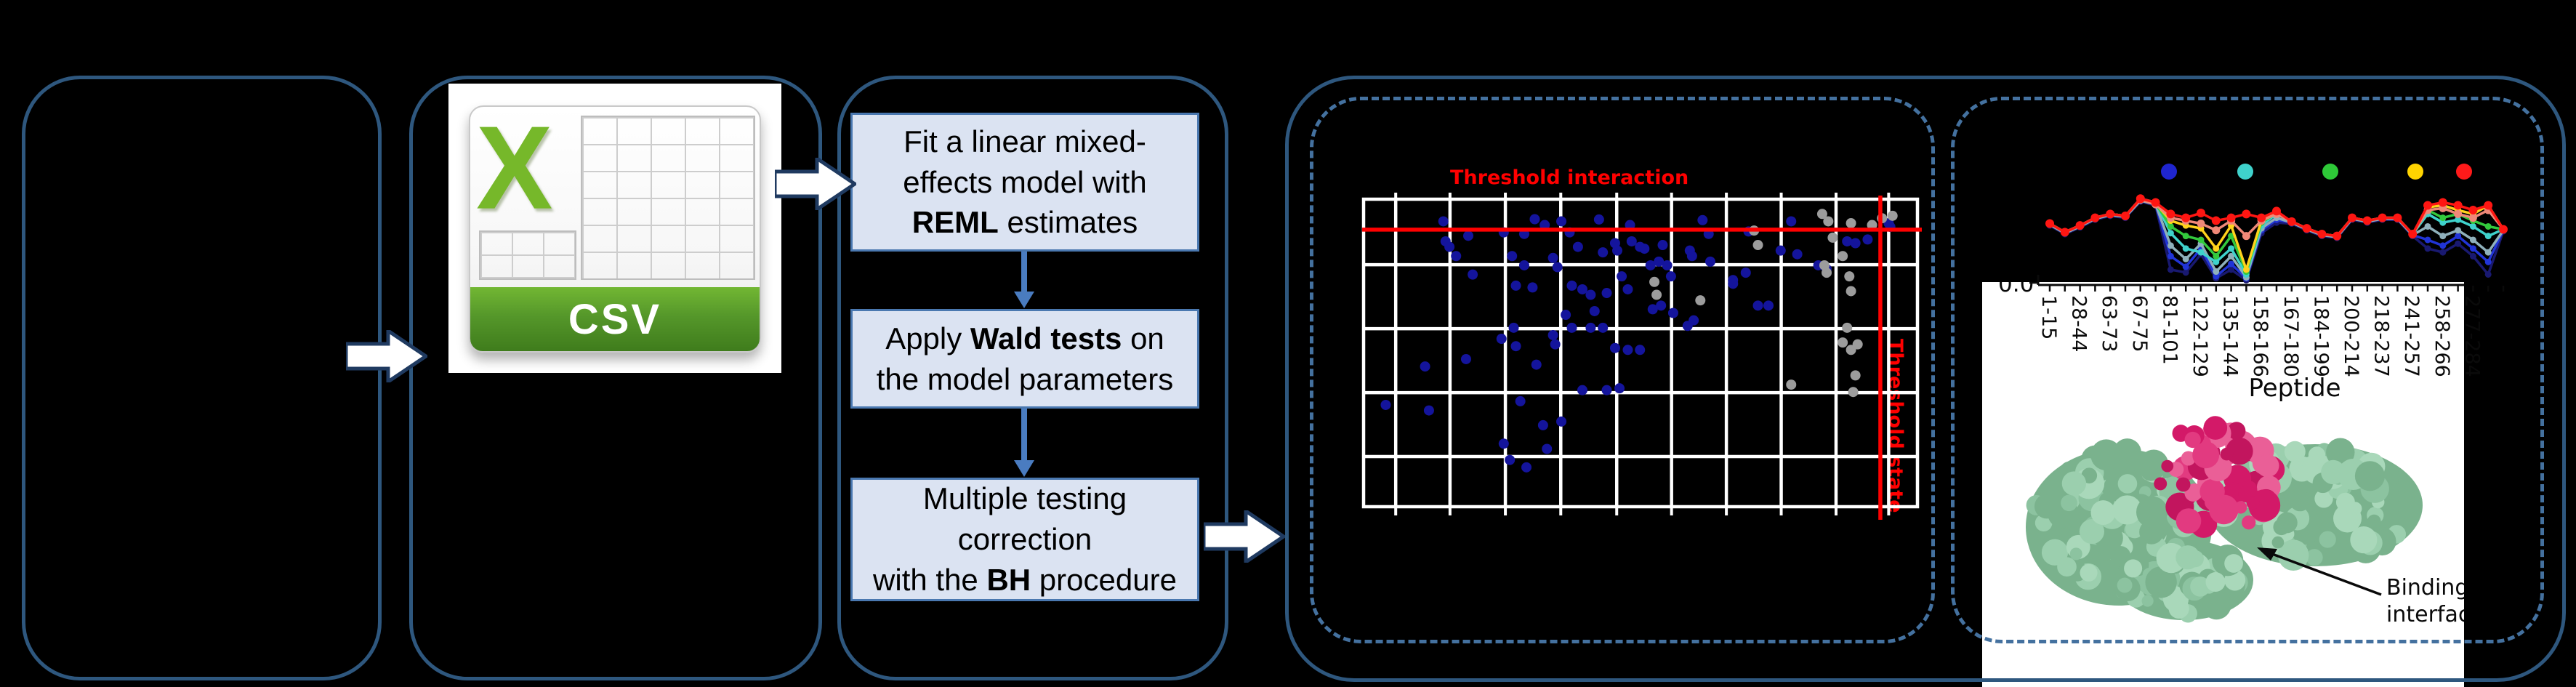 Image resolution: width=2576 pixels, height=687 pixels. I want to click on svg-text: 258-266, so click(2442, 336).